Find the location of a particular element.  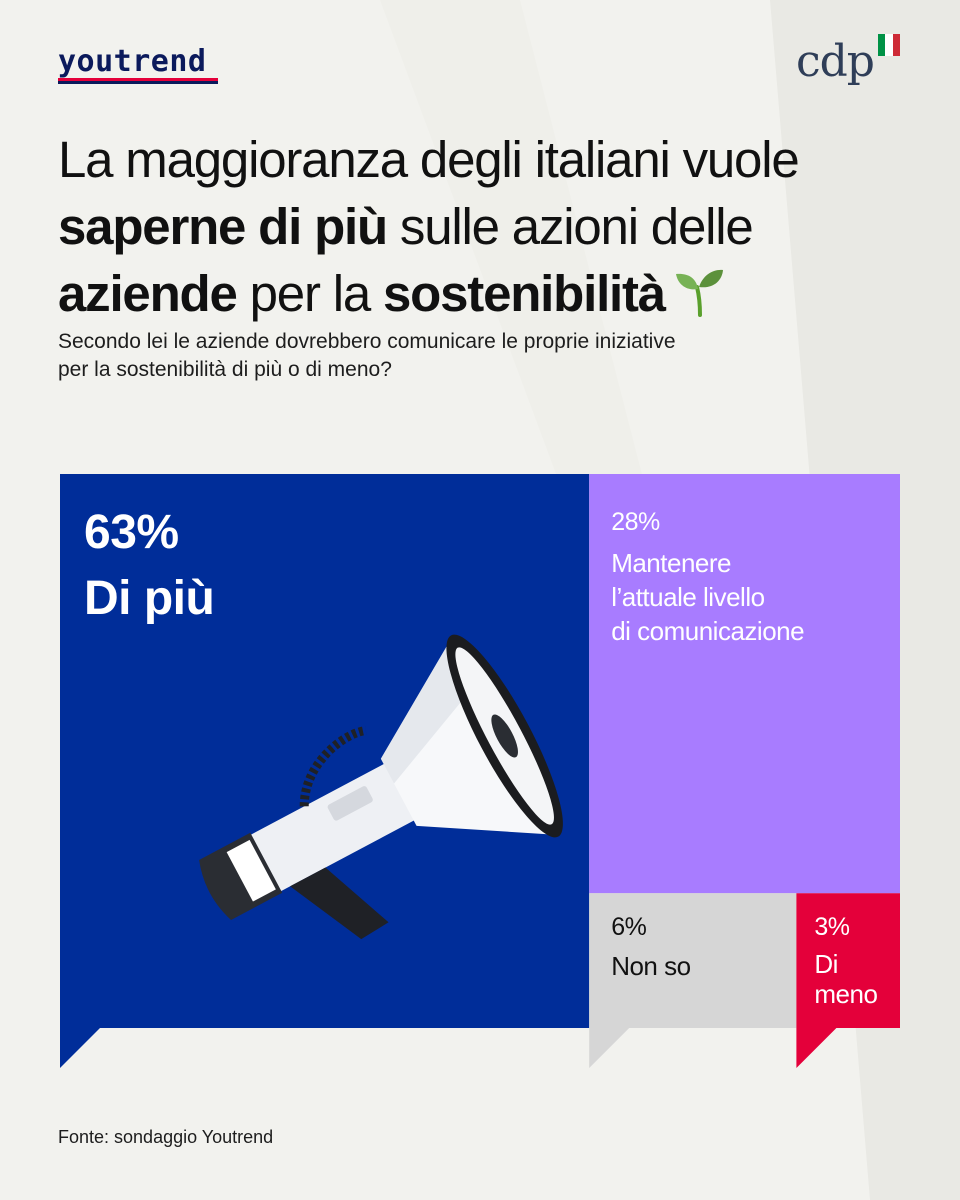

flag-green is located at coordinates (882, 45).